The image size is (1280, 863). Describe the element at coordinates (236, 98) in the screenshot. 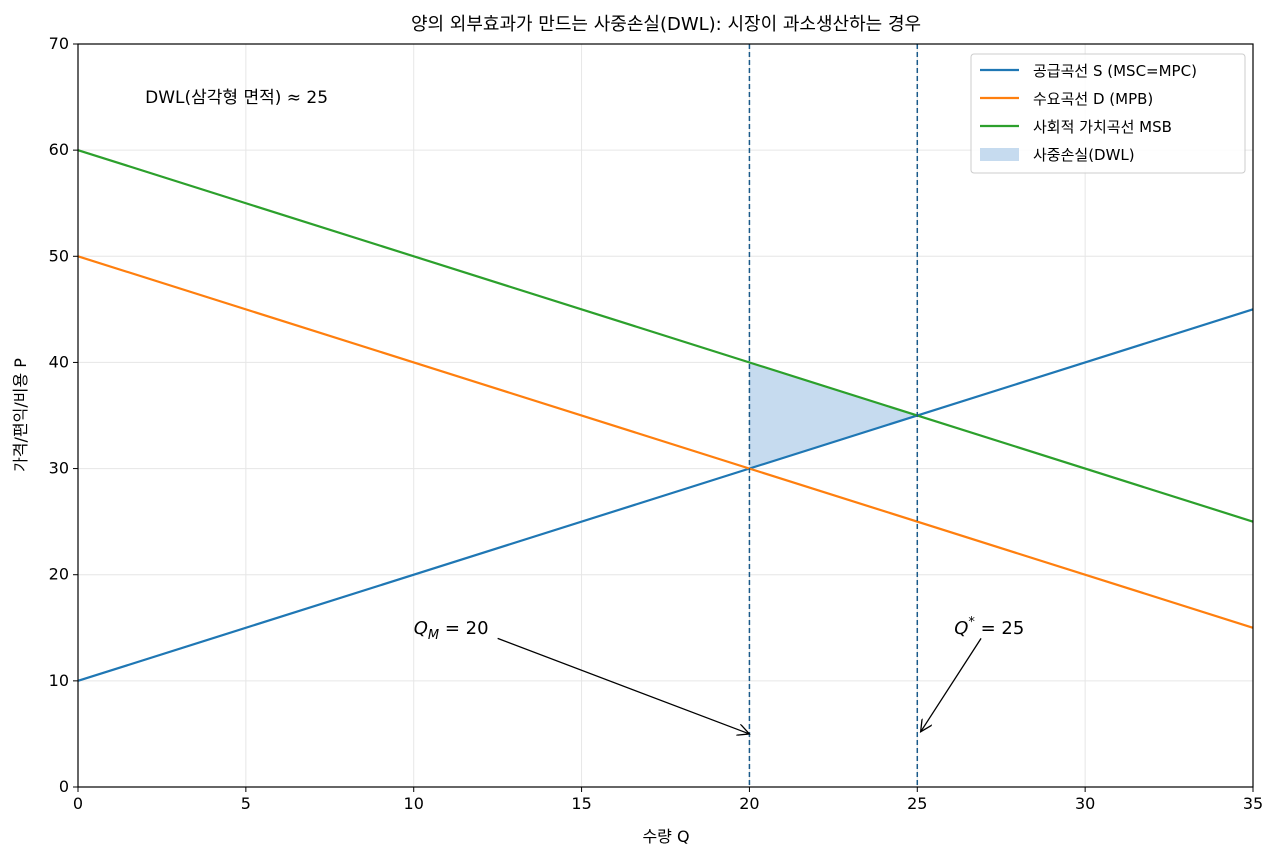

I see `dwl-area-note: DWL(삼각형 면적) ≈ 25` at that location.